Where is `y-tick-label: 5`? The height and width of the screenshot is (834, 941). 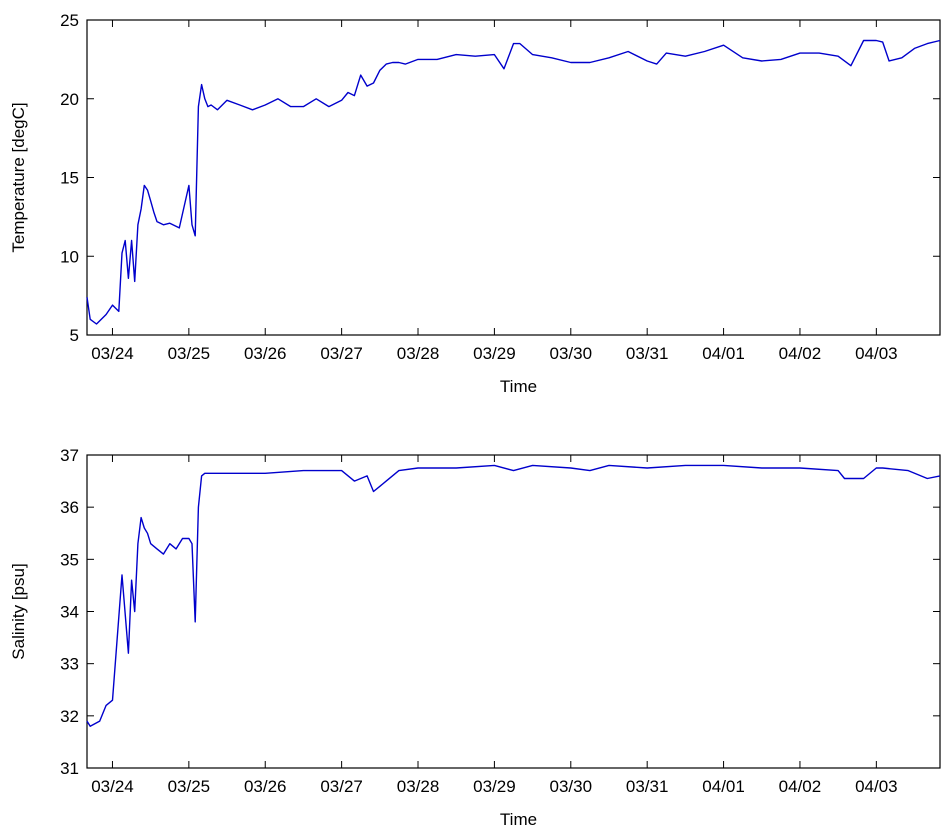 y-tick-label: 5 is located at coordinates (74, 335).